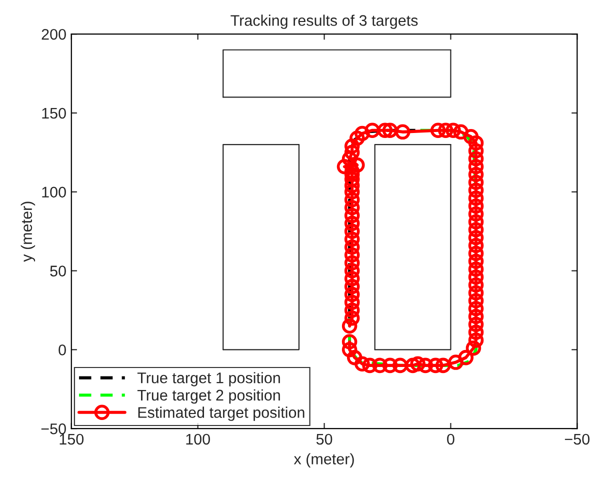  Describe the element at coordinates (54, 34) in the screenshot. I see `y-tick-label: 200` at that location.